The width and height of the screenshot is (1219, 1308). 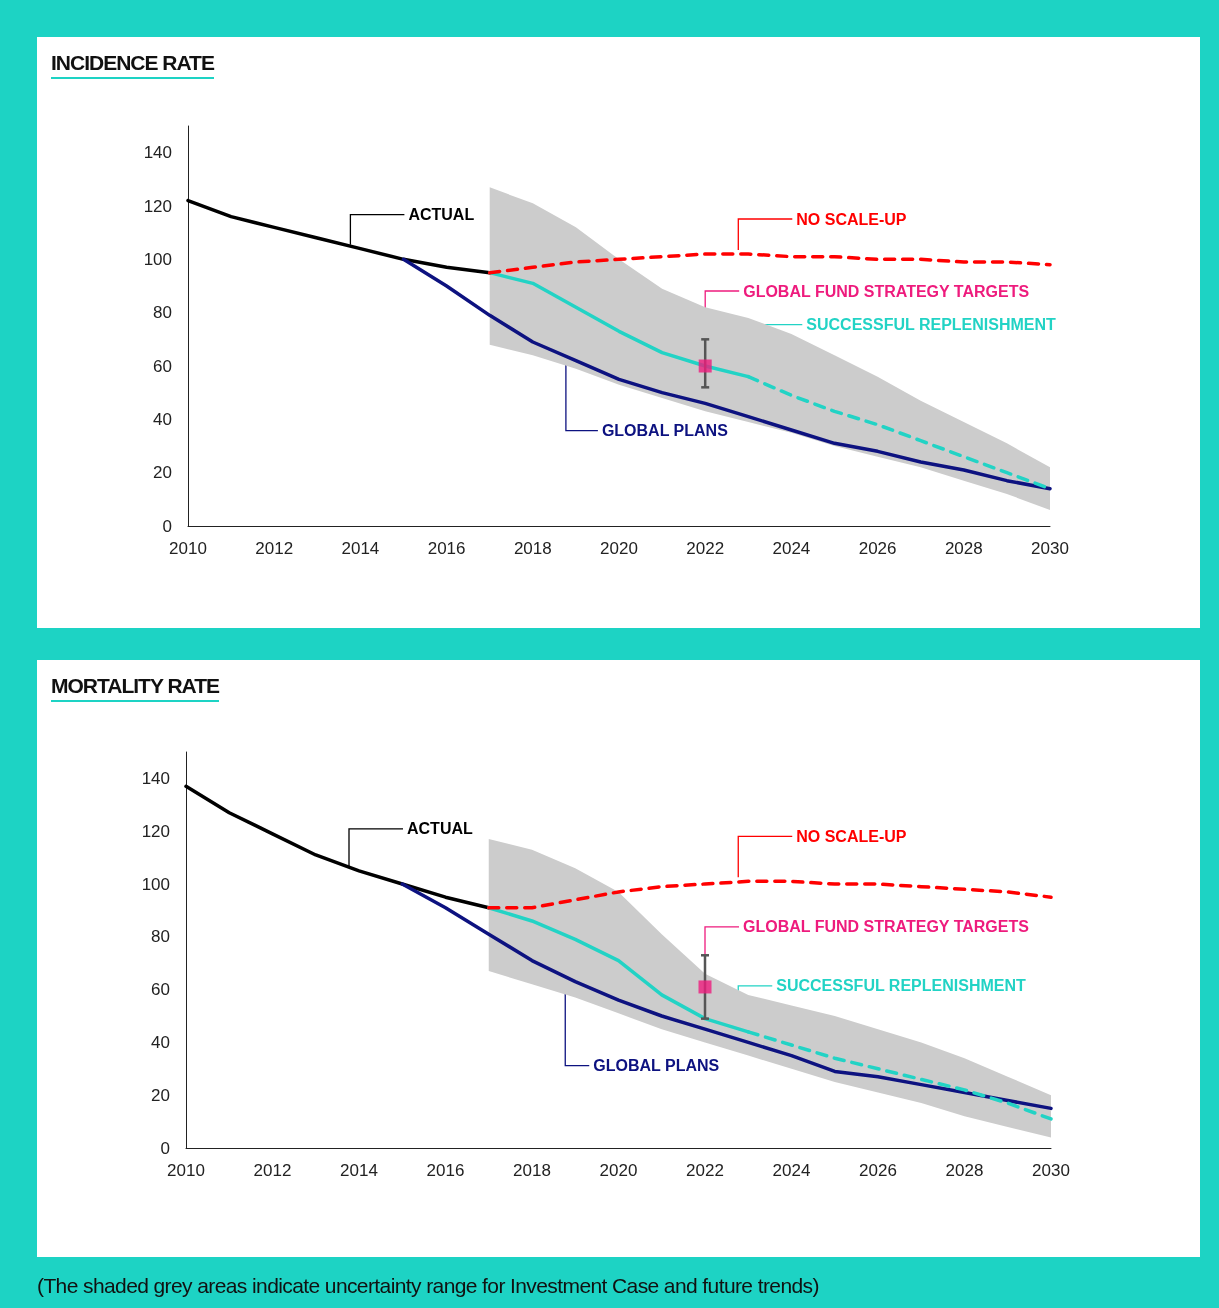 I want to click on chart-title: MORTALITY RATE, so click(x=135, y=688).